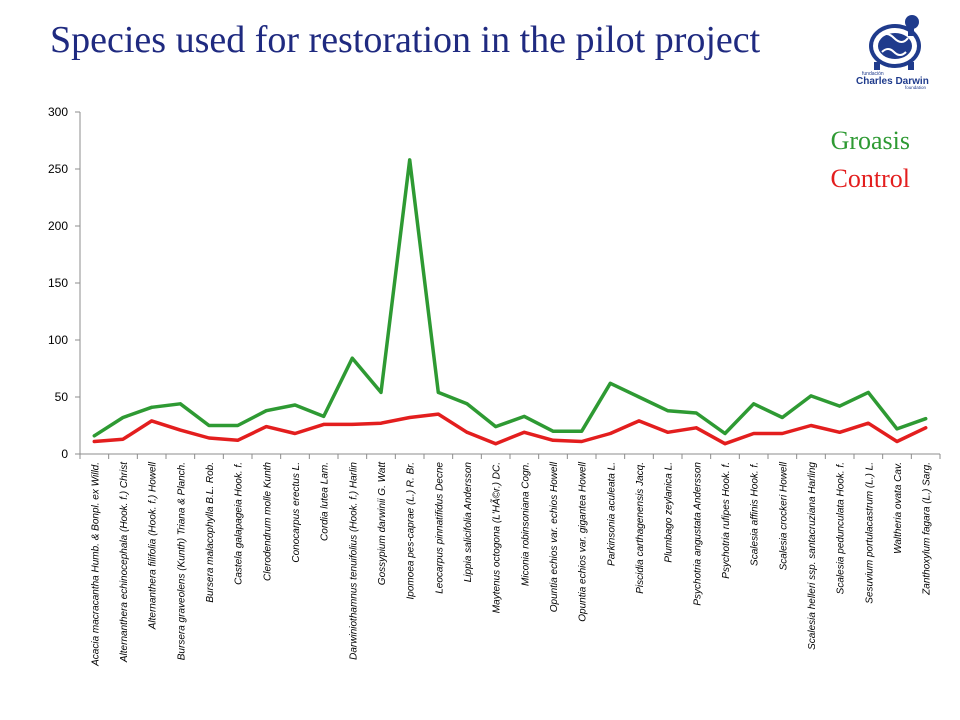 The image size is (960, 720). Describe the element at coordinates (869, 533) in the screenshot. I see `x-category-label: Sesuvium portulacastrum (L.) L.` at that location.